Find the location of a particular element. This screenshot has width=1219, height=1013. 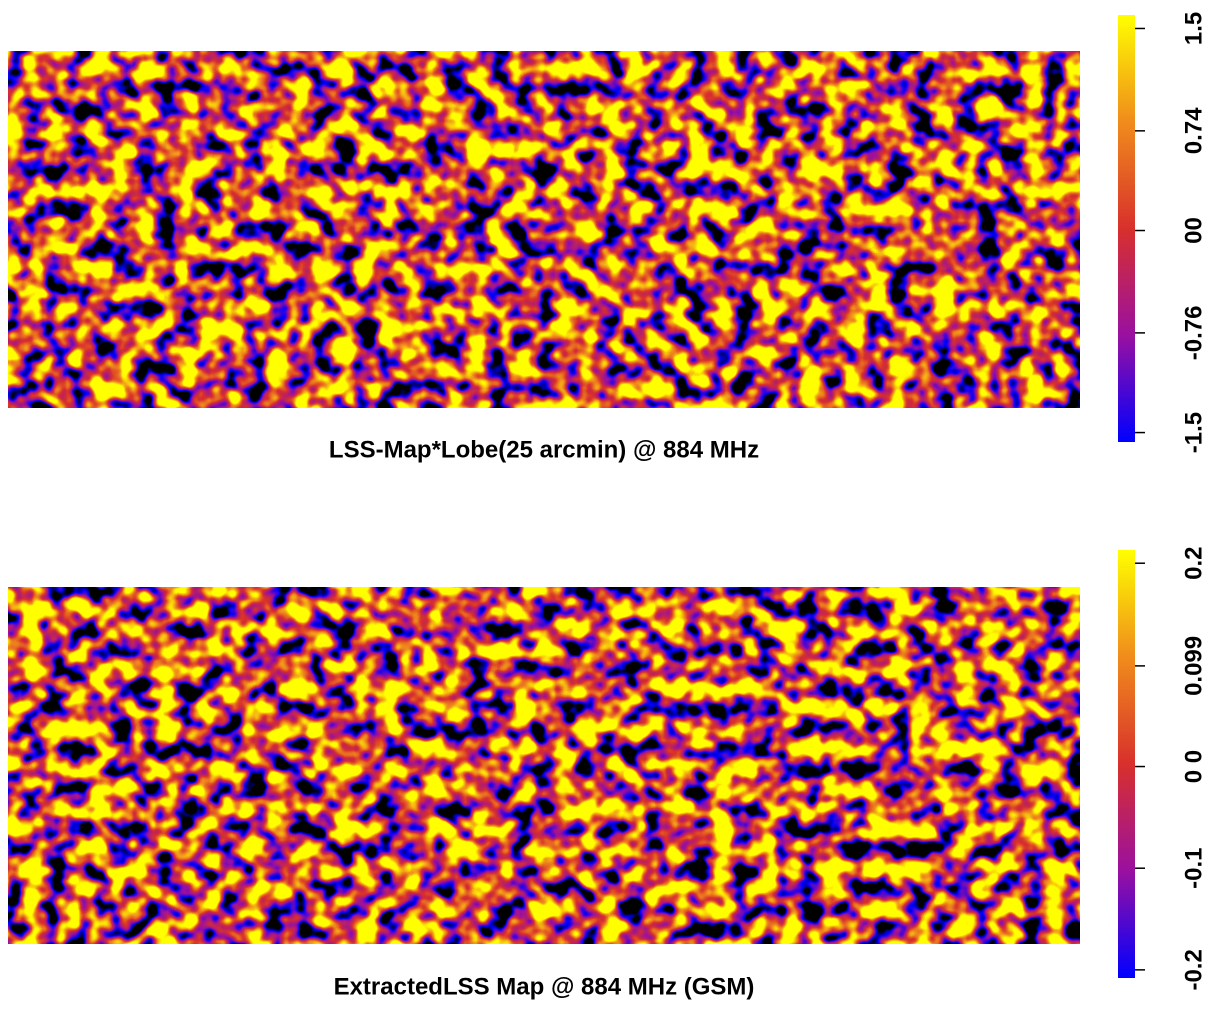

colorbar-tick-label: 1.5 is located at coordinates (1193, 28).